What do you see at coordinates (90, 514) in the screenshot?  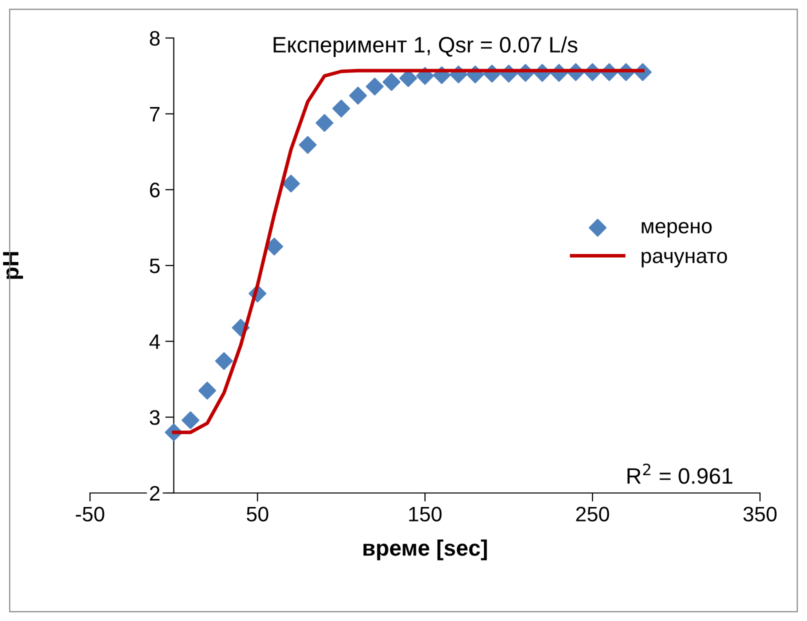 I see `x-tick-label: -50` at bounding box center [90, 514].